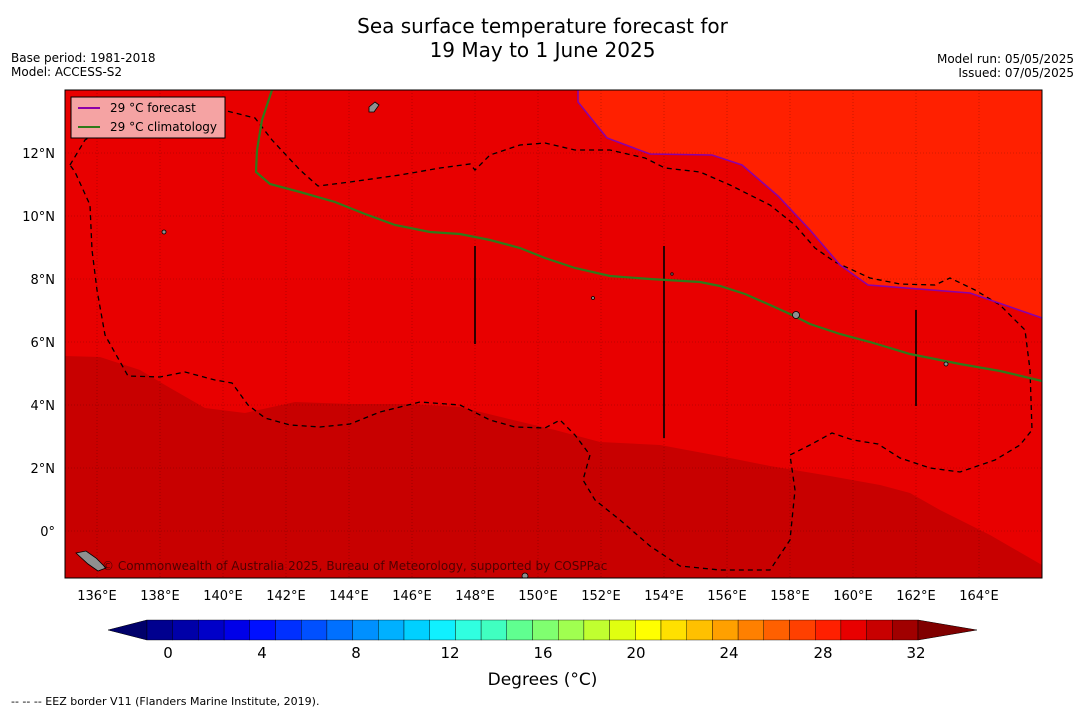  I want to click on lon-label: 136°E, so click(97, 596).